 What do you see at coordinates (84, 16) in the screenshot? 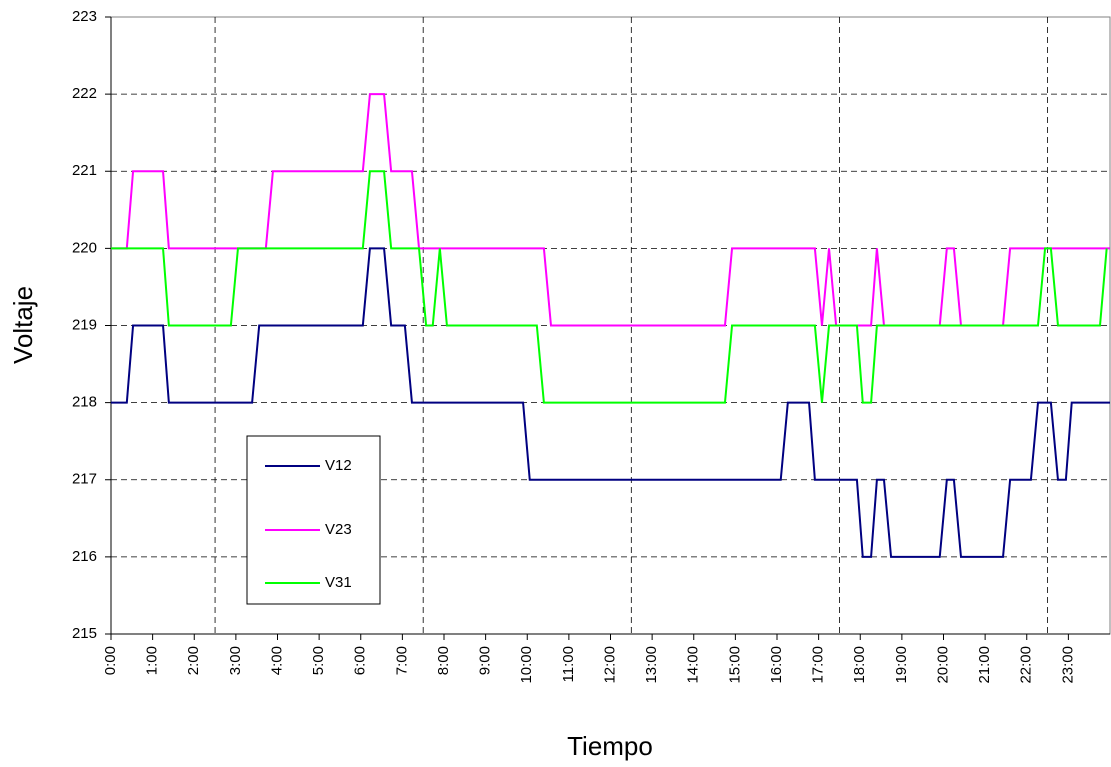
I see `y-tick-label: 223` at bounding box center [84, 16].